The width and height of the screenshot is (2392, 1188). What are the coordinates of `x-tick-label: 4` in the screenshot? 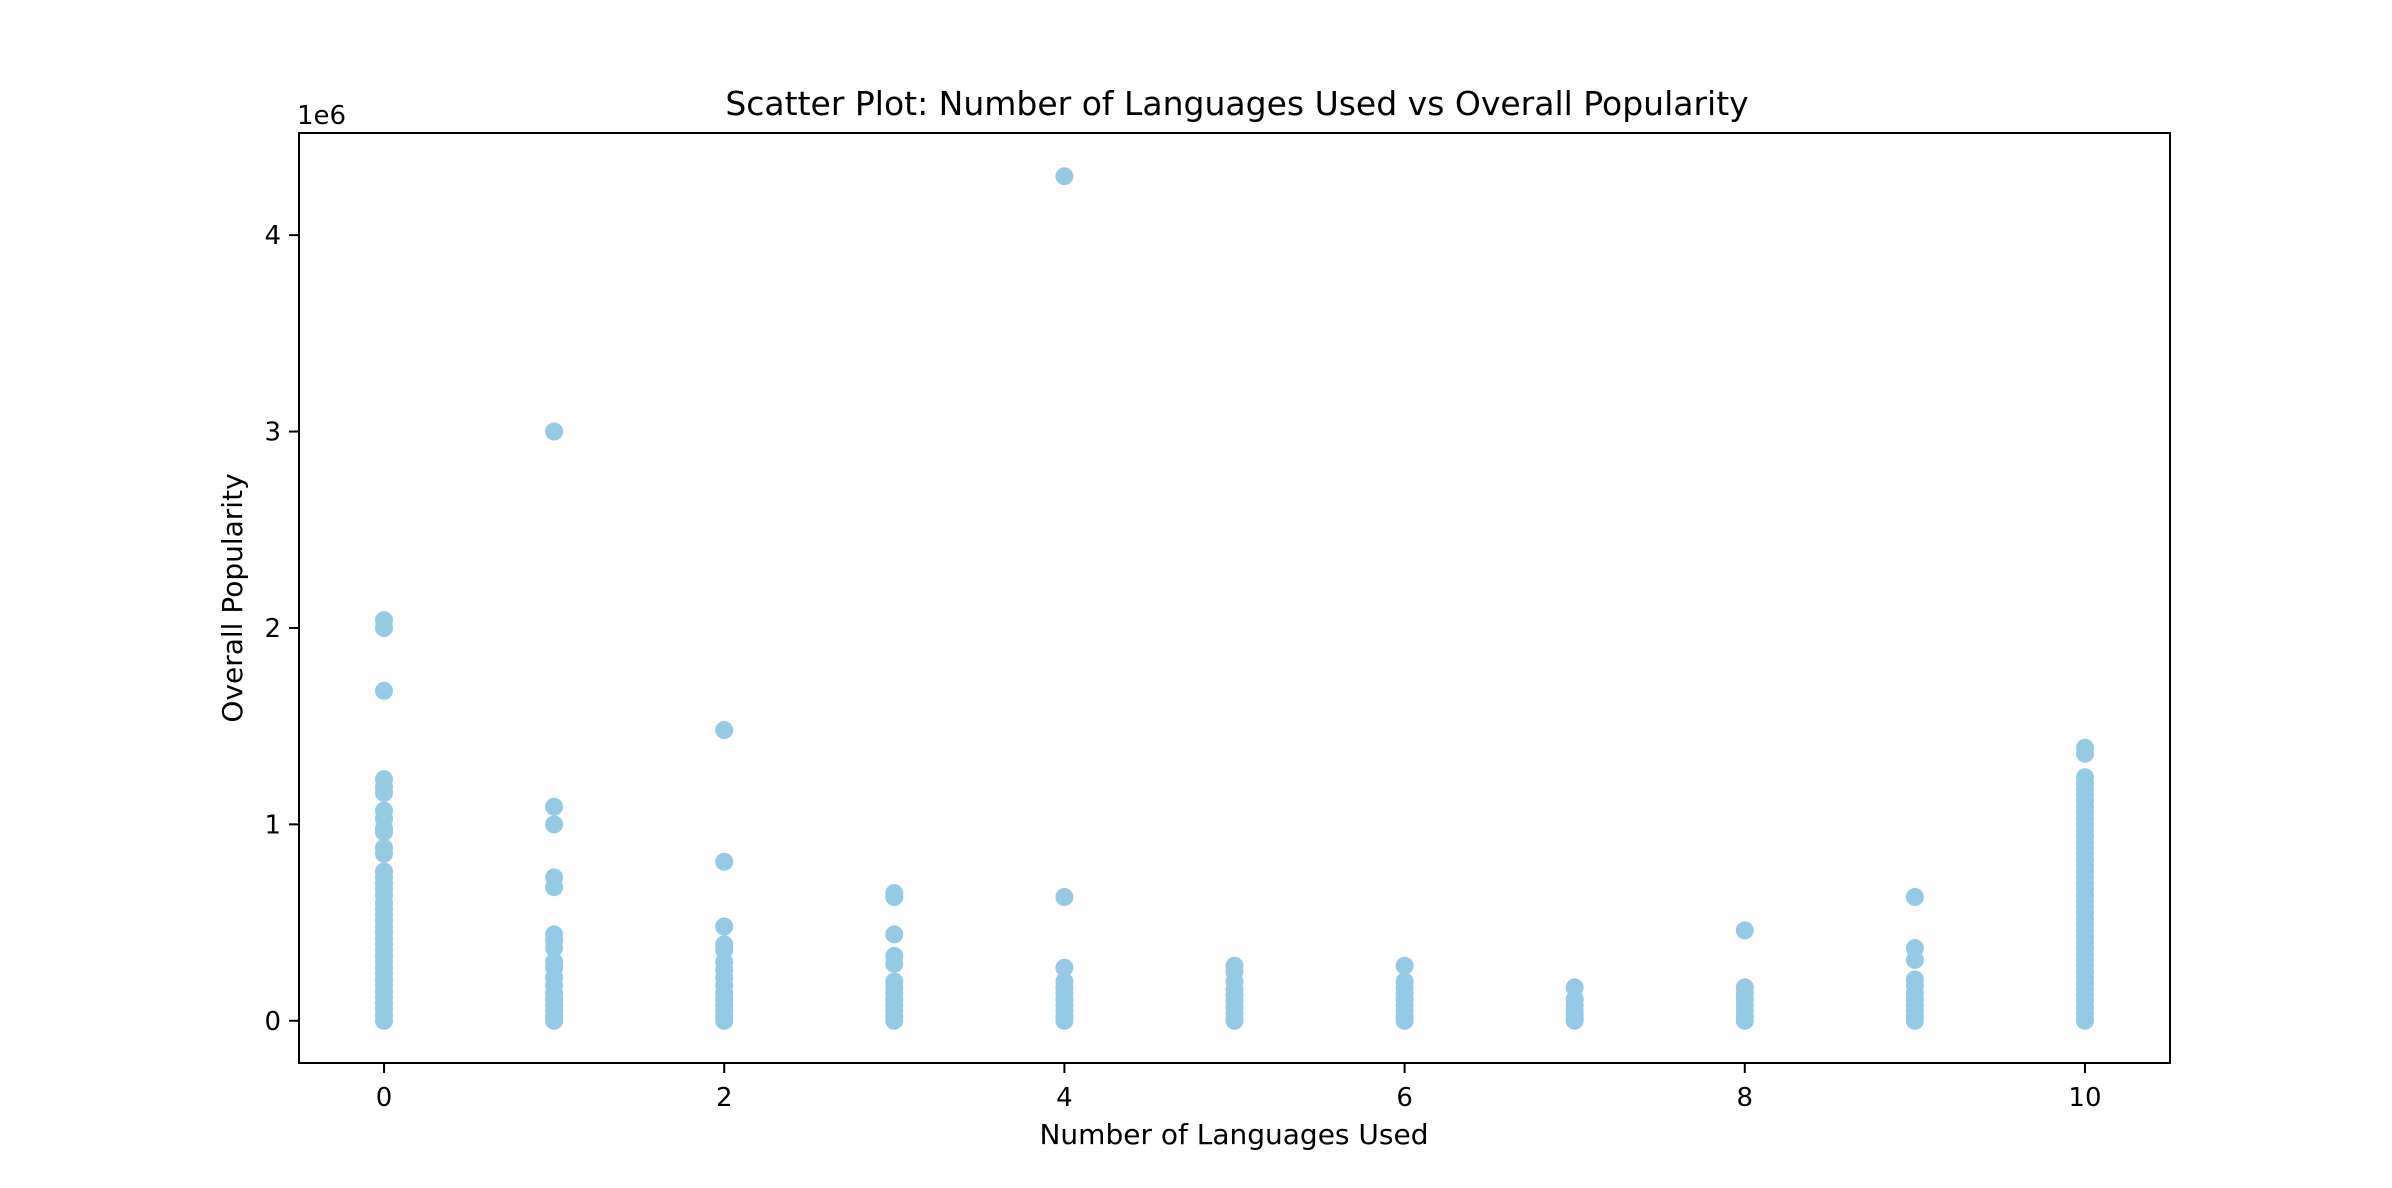 It's located at (1064, 1098).